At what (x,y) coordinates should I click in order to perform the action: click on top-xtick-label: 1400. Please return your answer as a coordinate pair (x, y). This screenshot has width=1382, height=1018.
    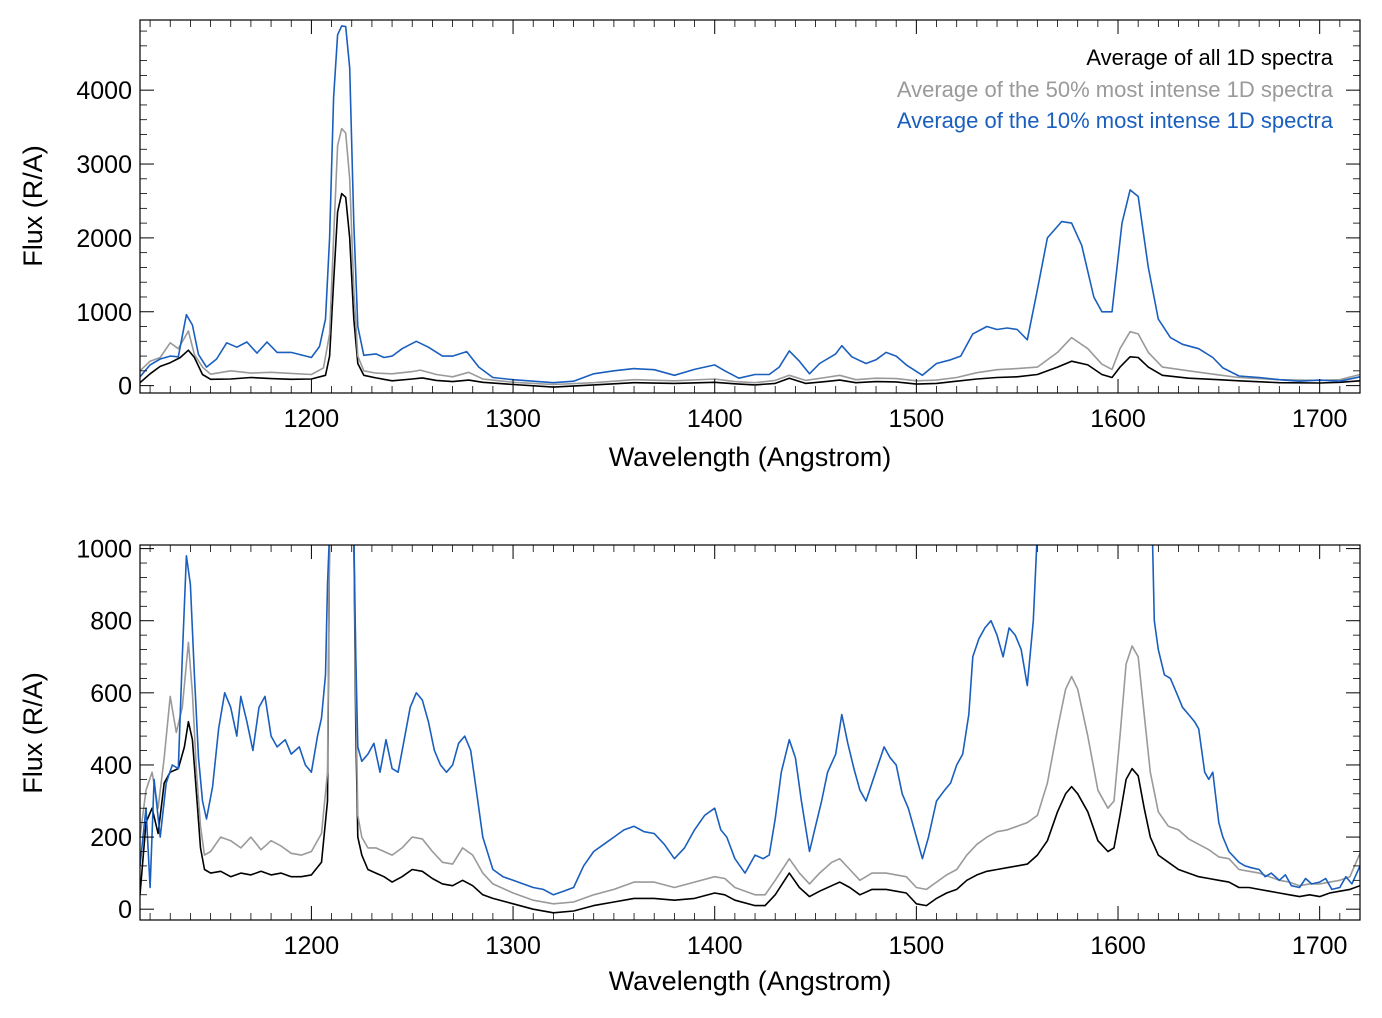
    Looking at the image, I should click on (715, 419).